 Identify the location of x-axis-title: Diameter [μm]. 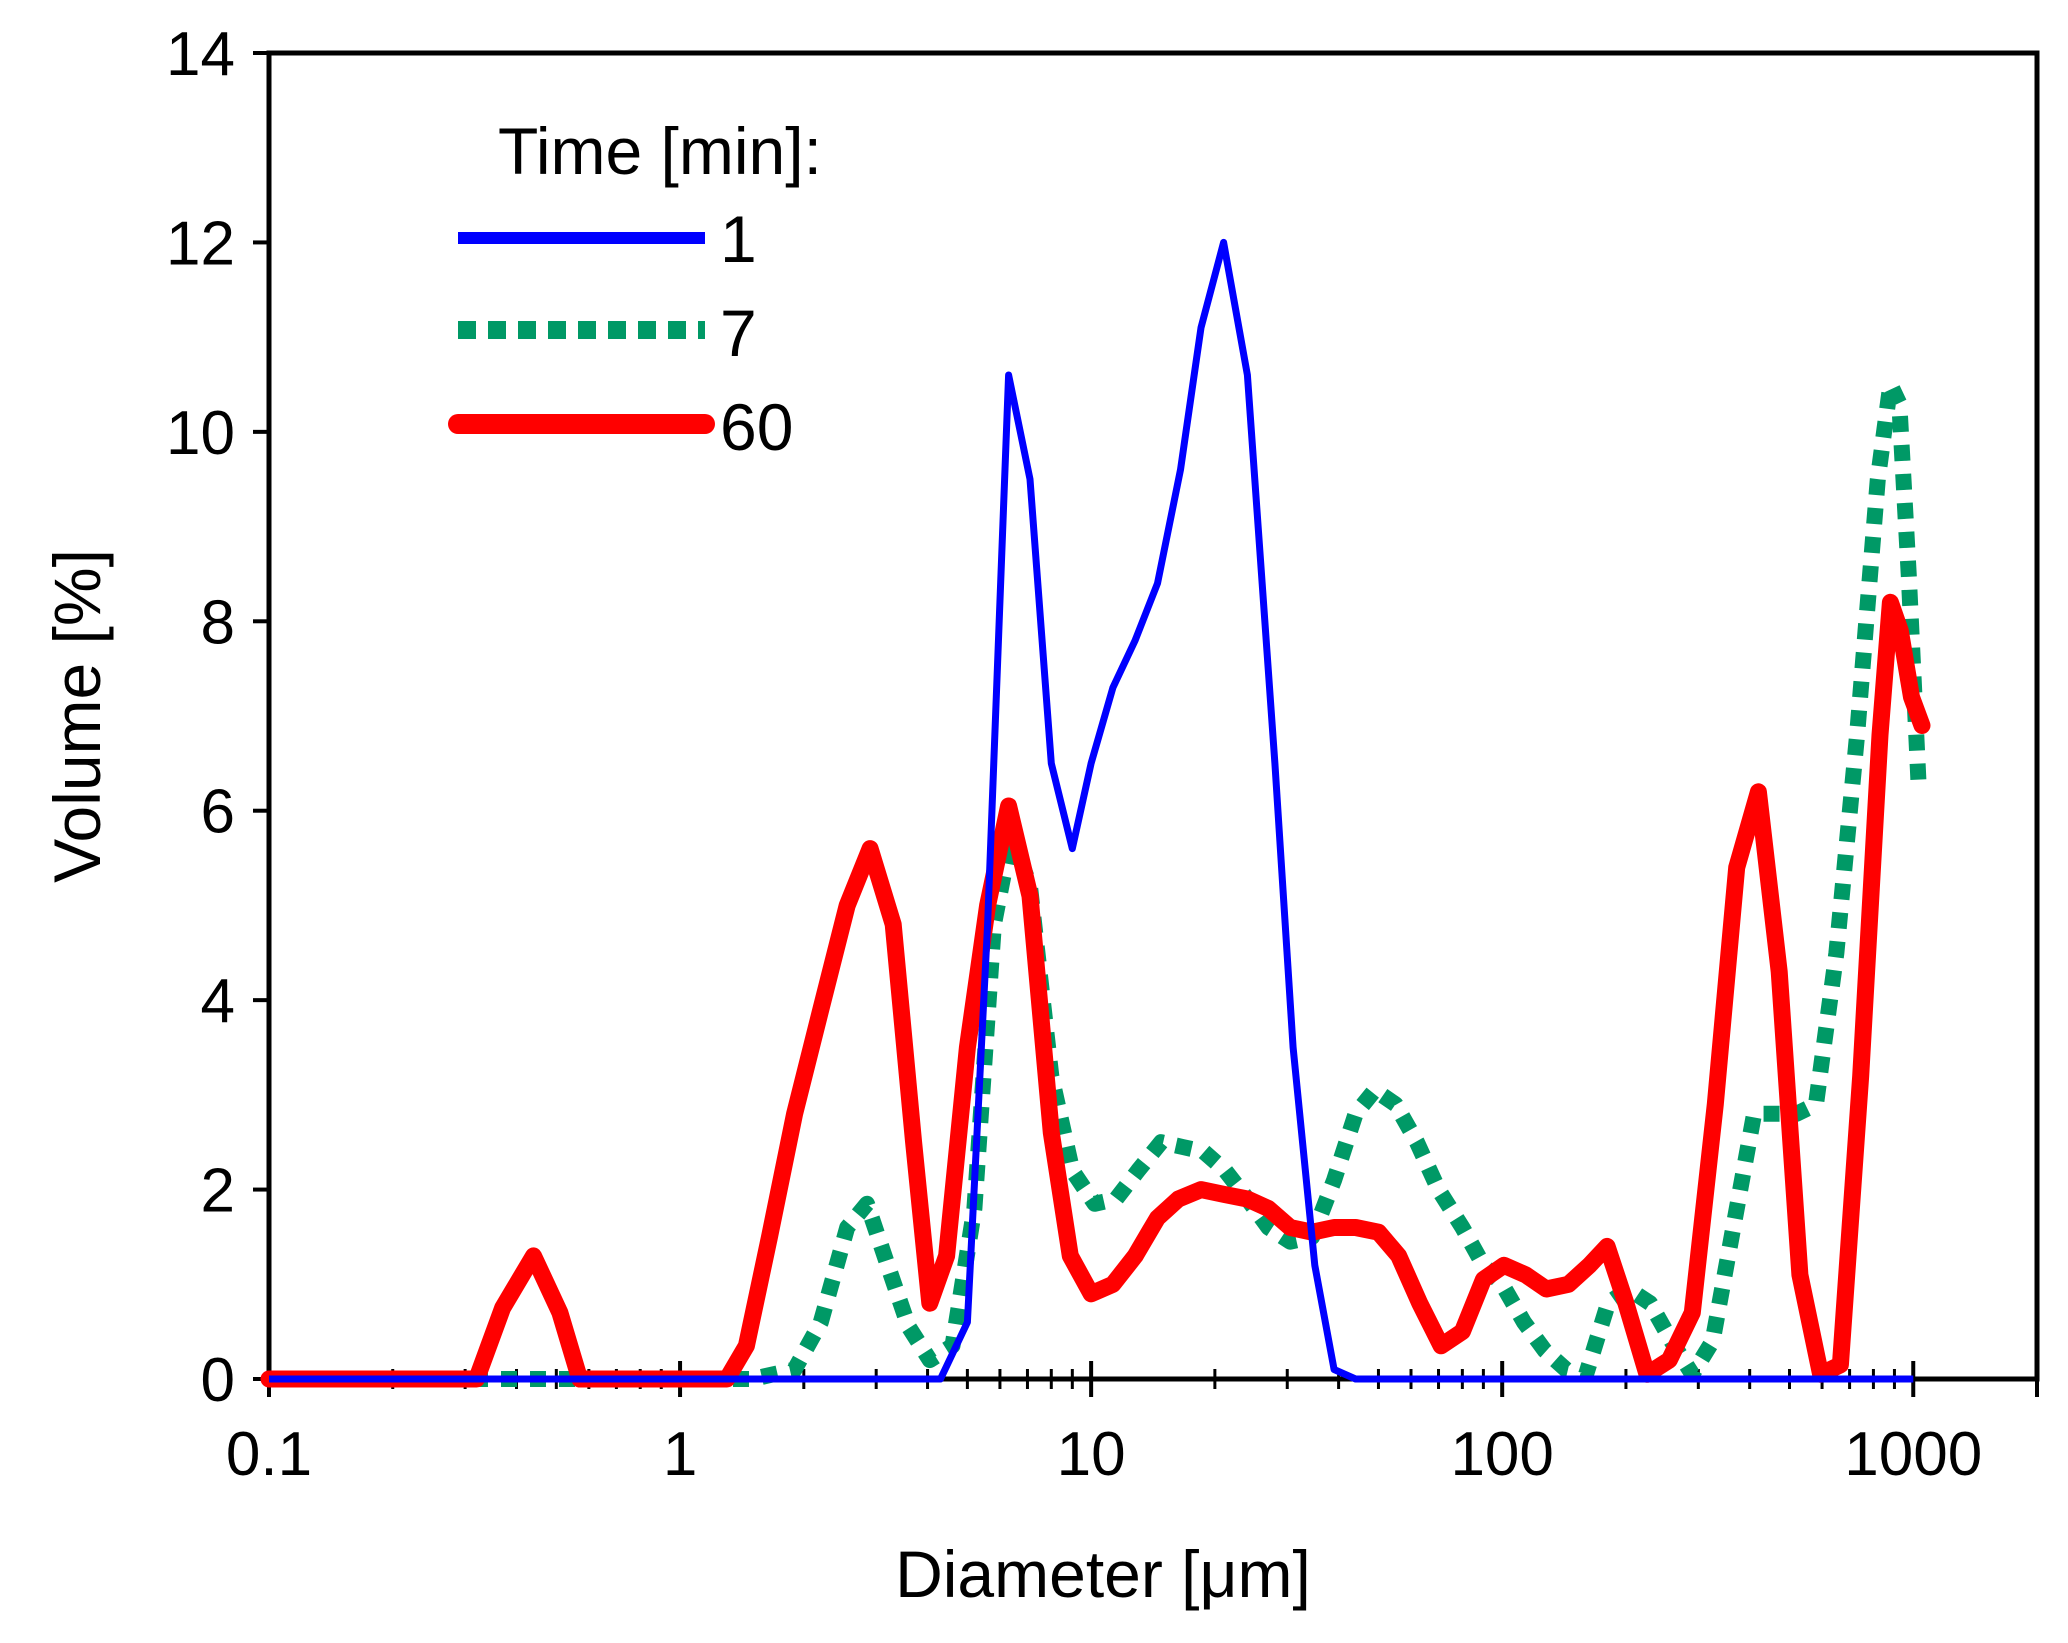
(1103, 1574).